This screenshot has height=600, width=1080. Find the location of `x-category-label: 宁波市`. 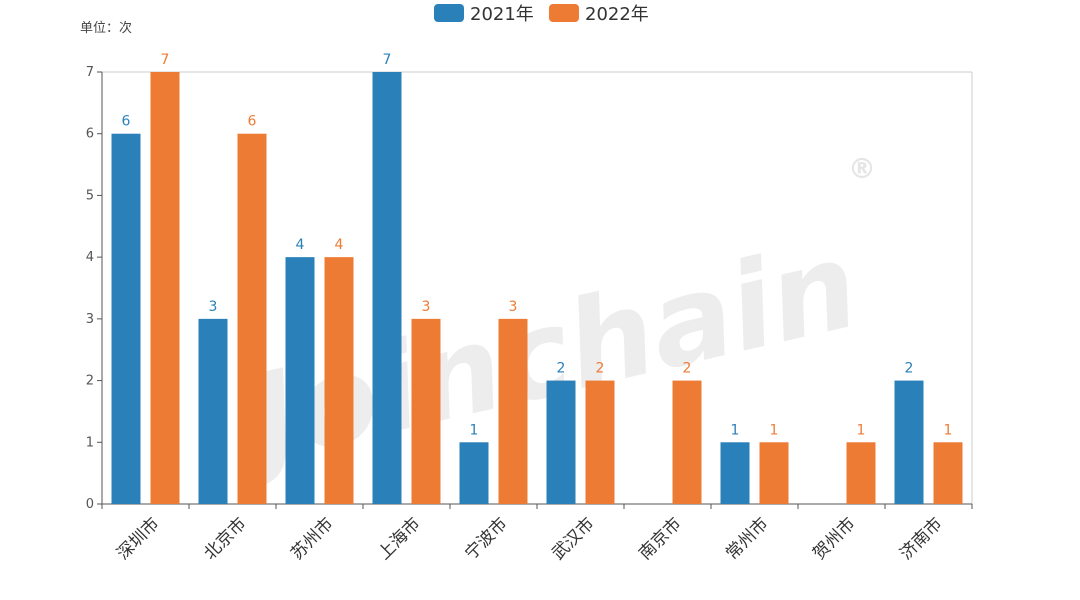

x-category-label: 宁波市 is located at coordinates (486, 539).